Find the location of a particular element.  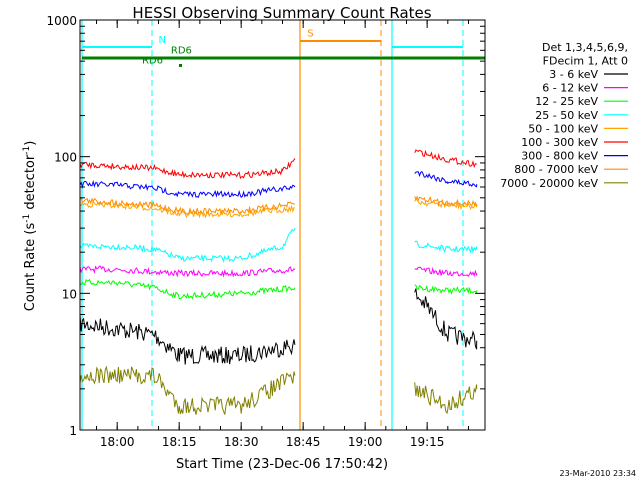

legend-entry-label: 3 - 6 keV is located at coordinates (573, 74).